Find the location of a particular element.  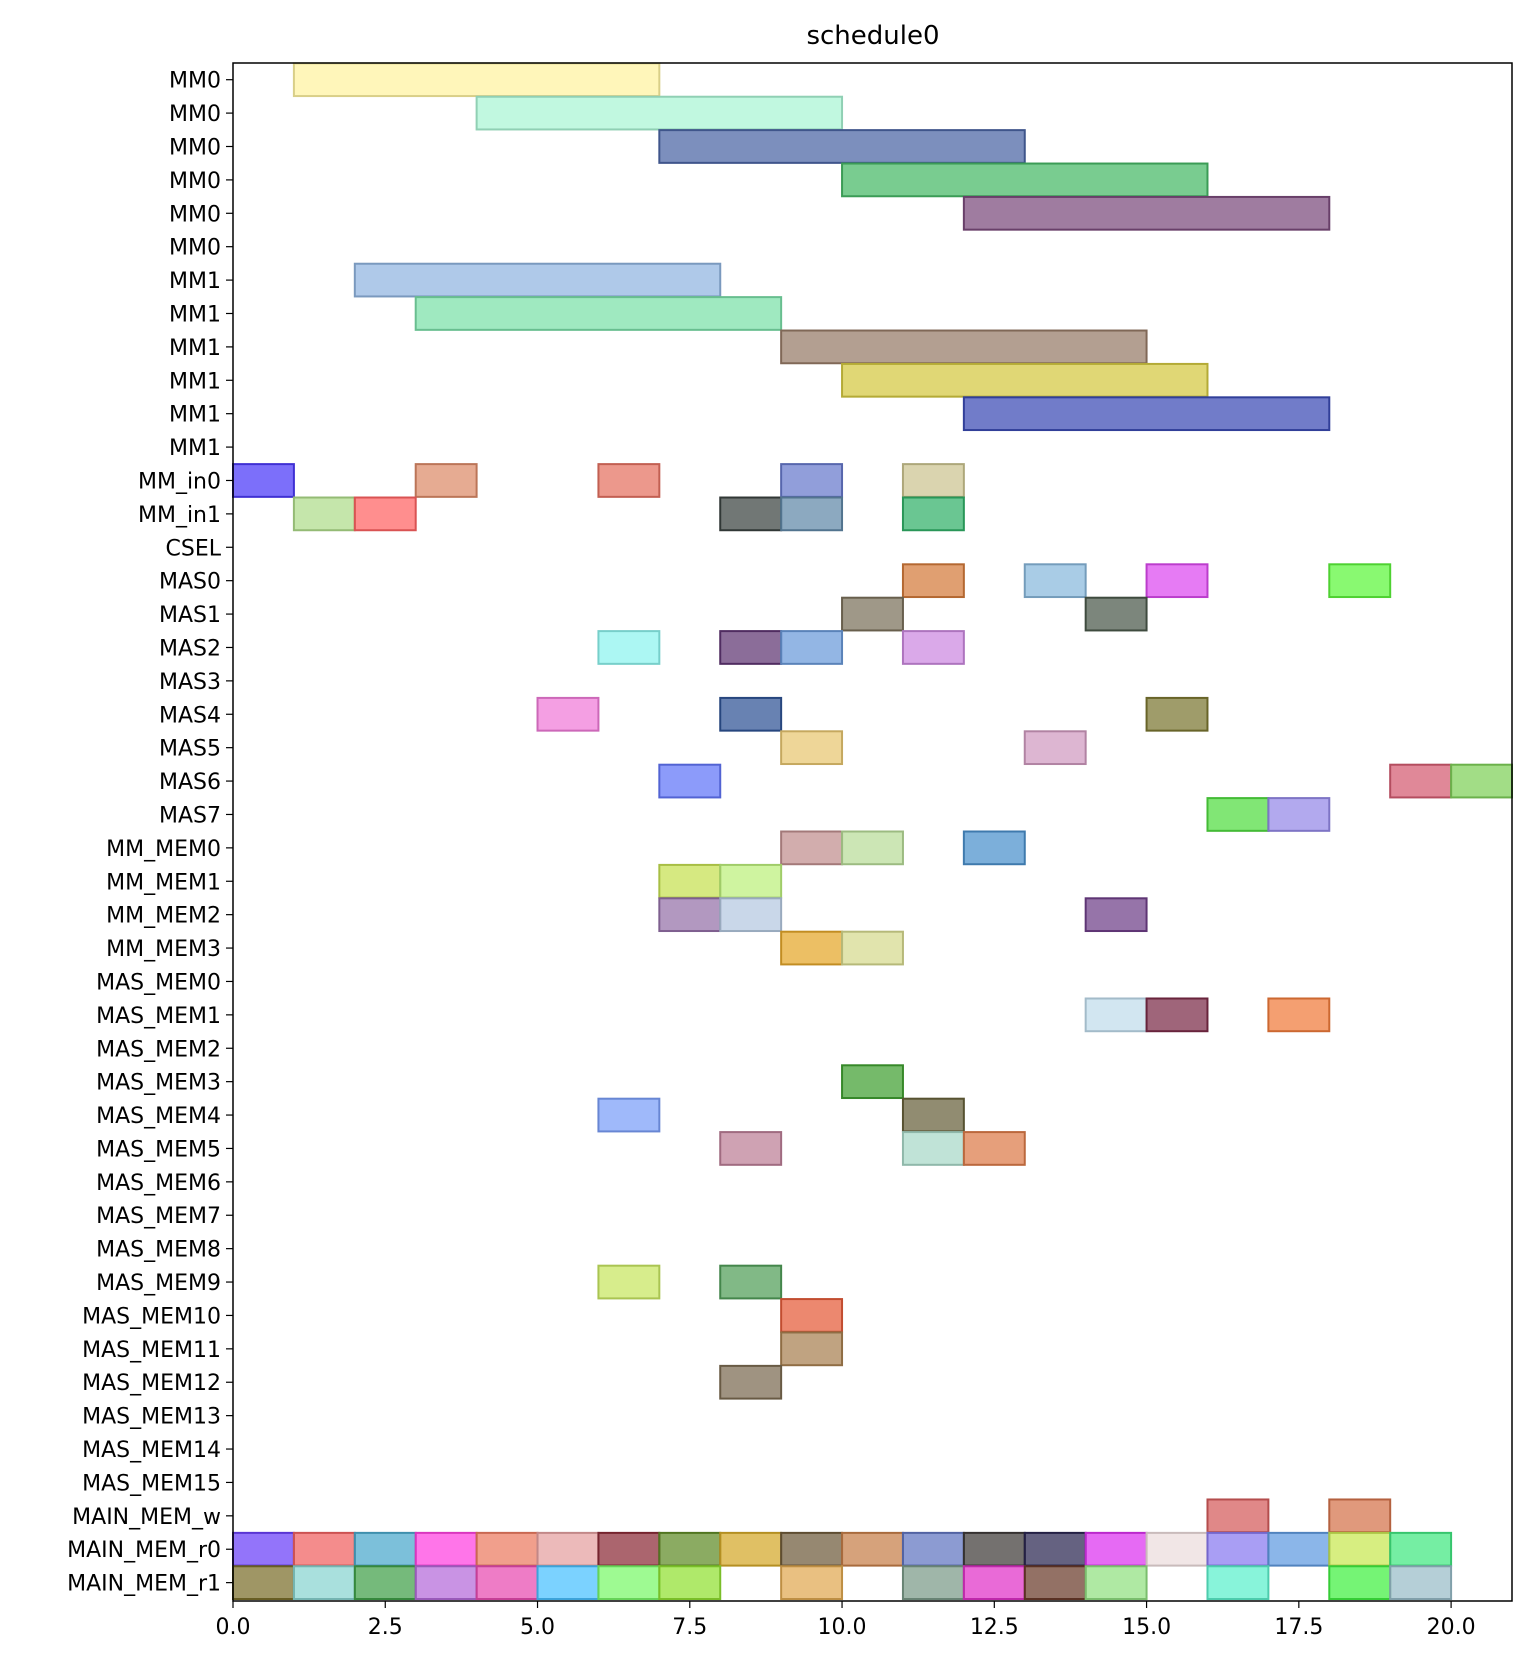

y-tick-label: MAS5 is located at coordinates (190, 749).